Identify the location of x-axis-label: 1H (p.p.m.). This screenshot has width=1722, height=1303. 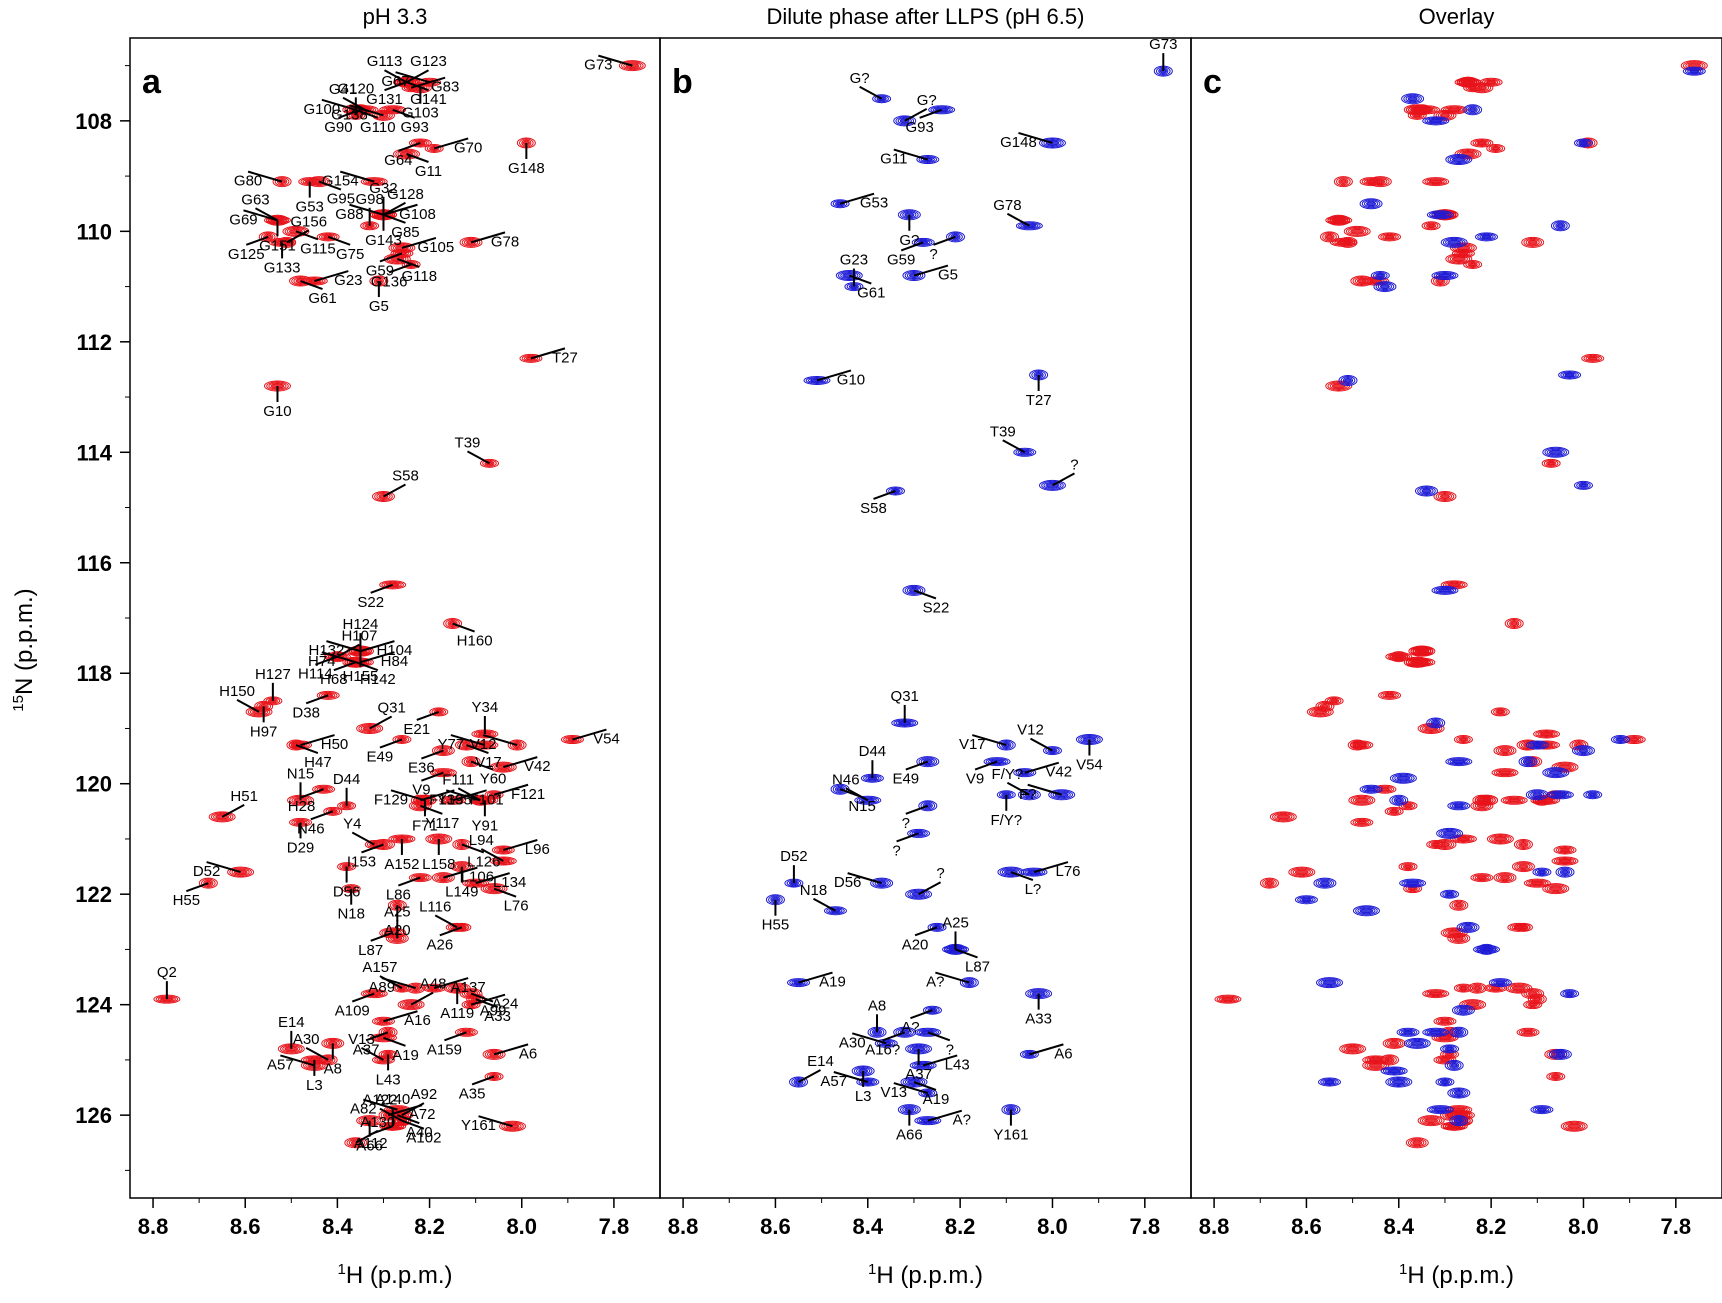
(394, 1275).